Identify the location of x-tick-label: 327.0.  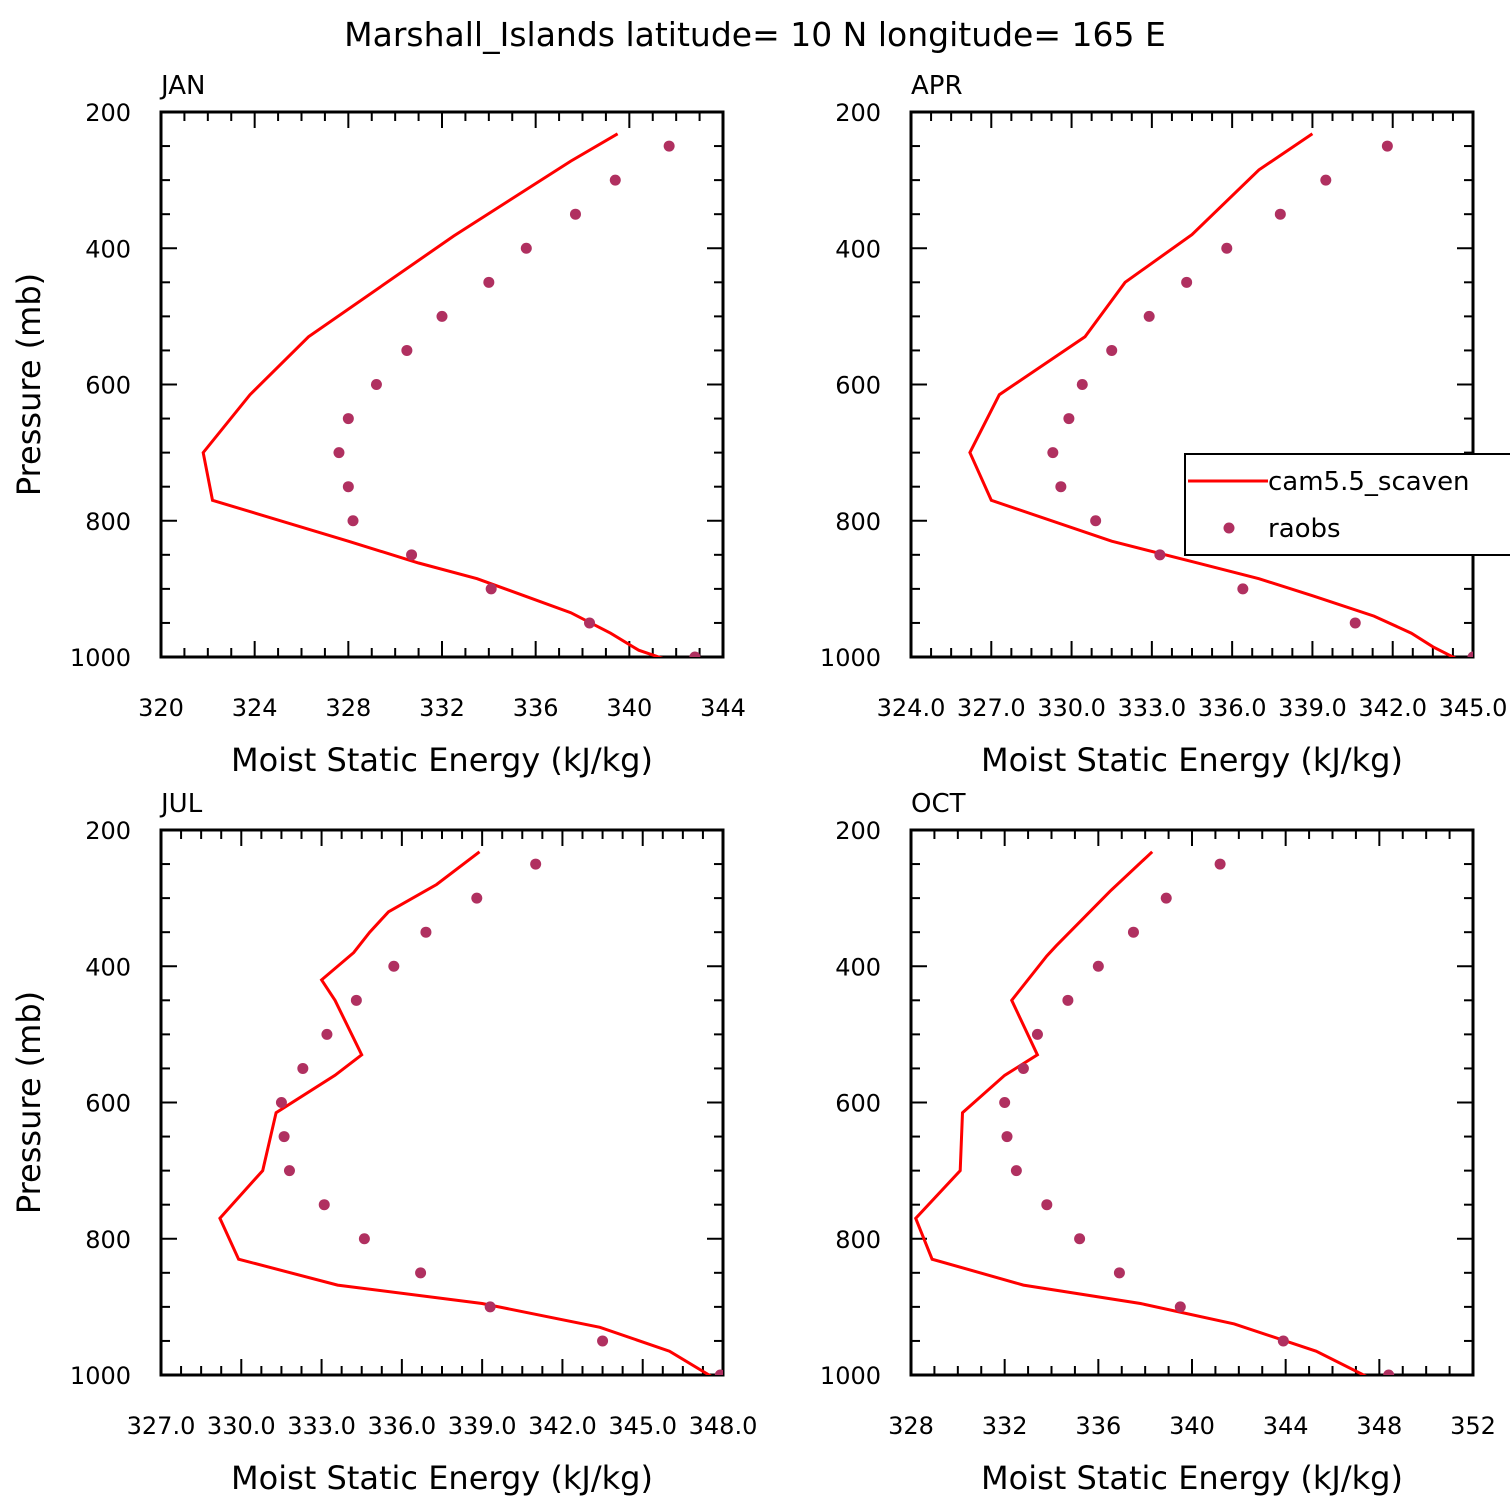
(991, 708).